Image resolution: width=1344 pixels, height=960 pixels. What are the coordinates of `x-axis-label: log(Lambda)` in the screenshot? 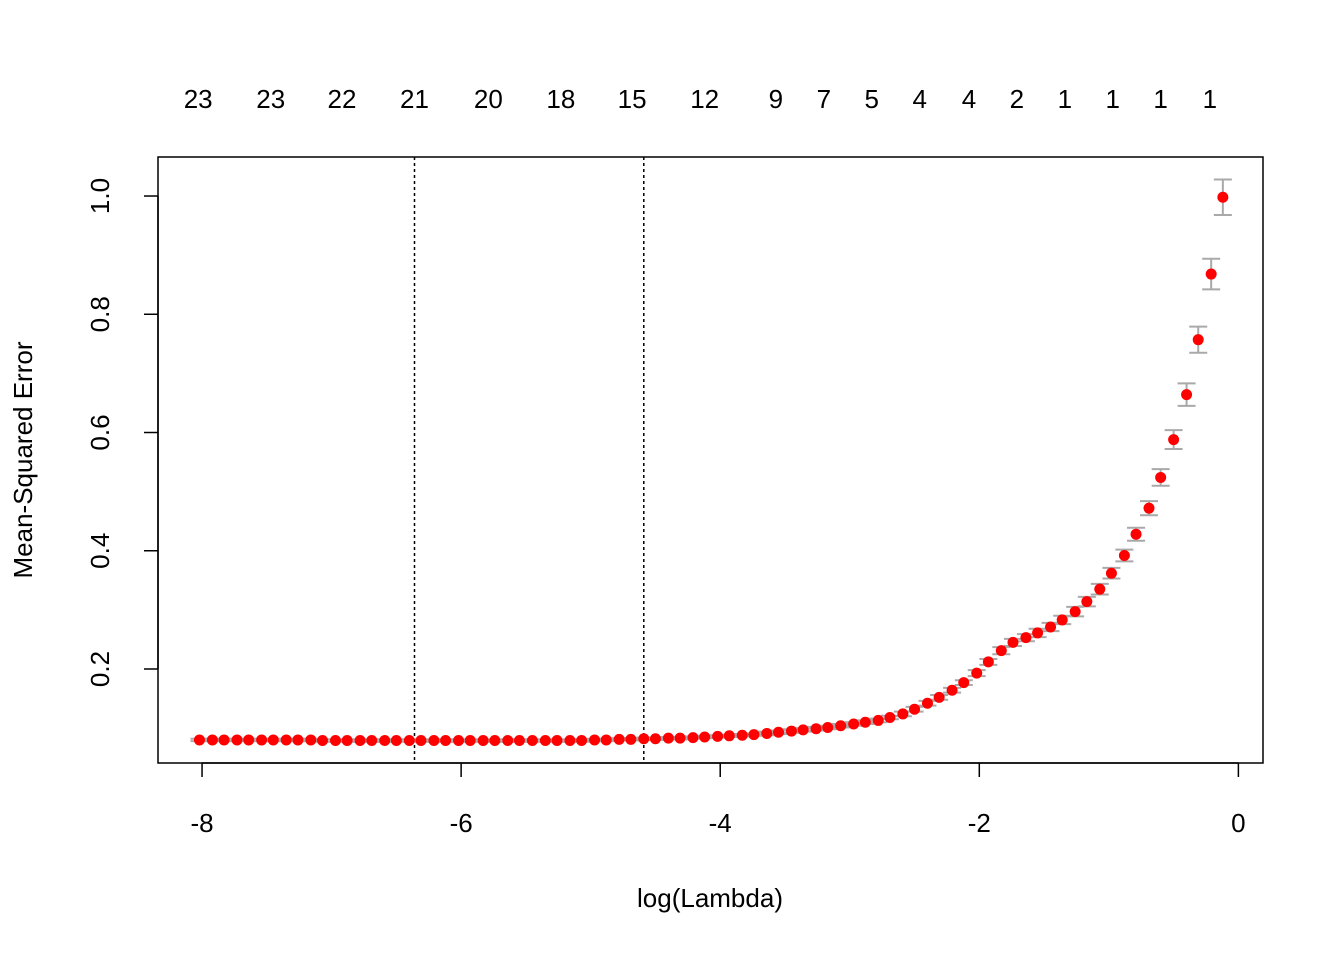 It's located at (710, 898).